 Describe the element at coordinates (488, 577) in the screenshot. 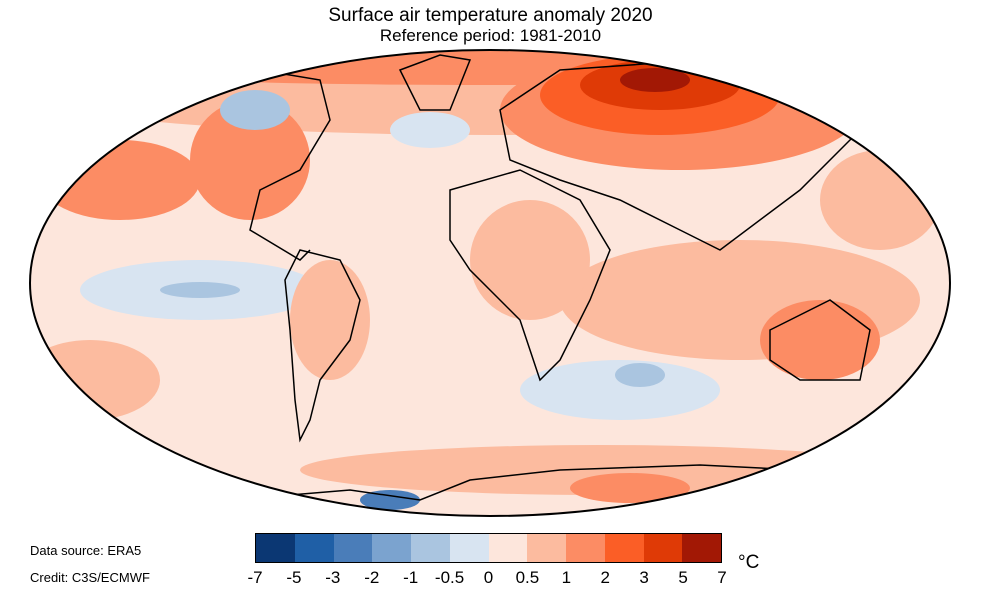

I see `colorbar-tick-label: 0` at that location.